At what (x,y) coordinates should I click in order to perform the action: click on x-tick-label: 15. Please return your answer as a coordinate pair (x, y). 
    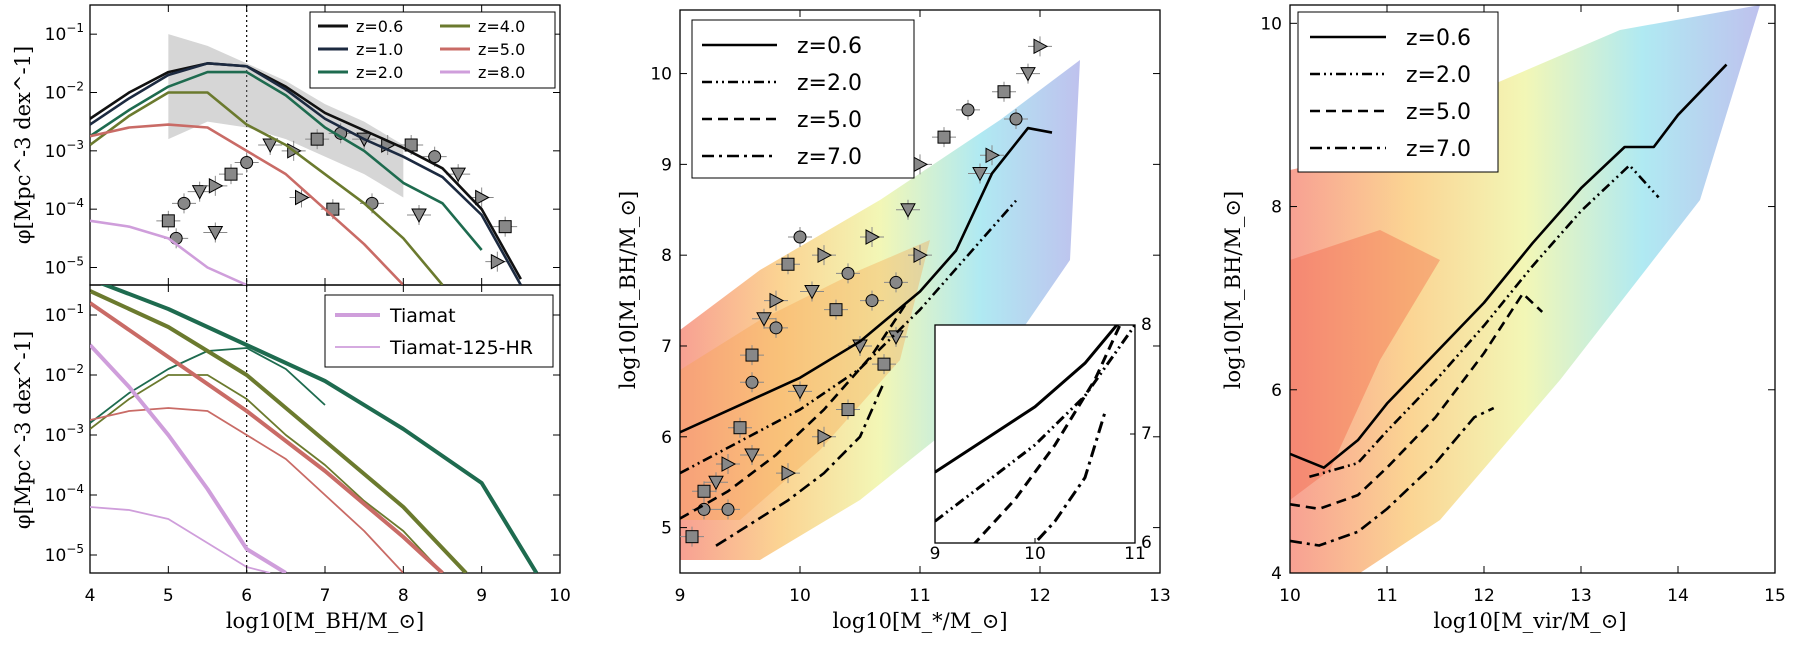
    Looking at the image, I should click on (1775, 596).